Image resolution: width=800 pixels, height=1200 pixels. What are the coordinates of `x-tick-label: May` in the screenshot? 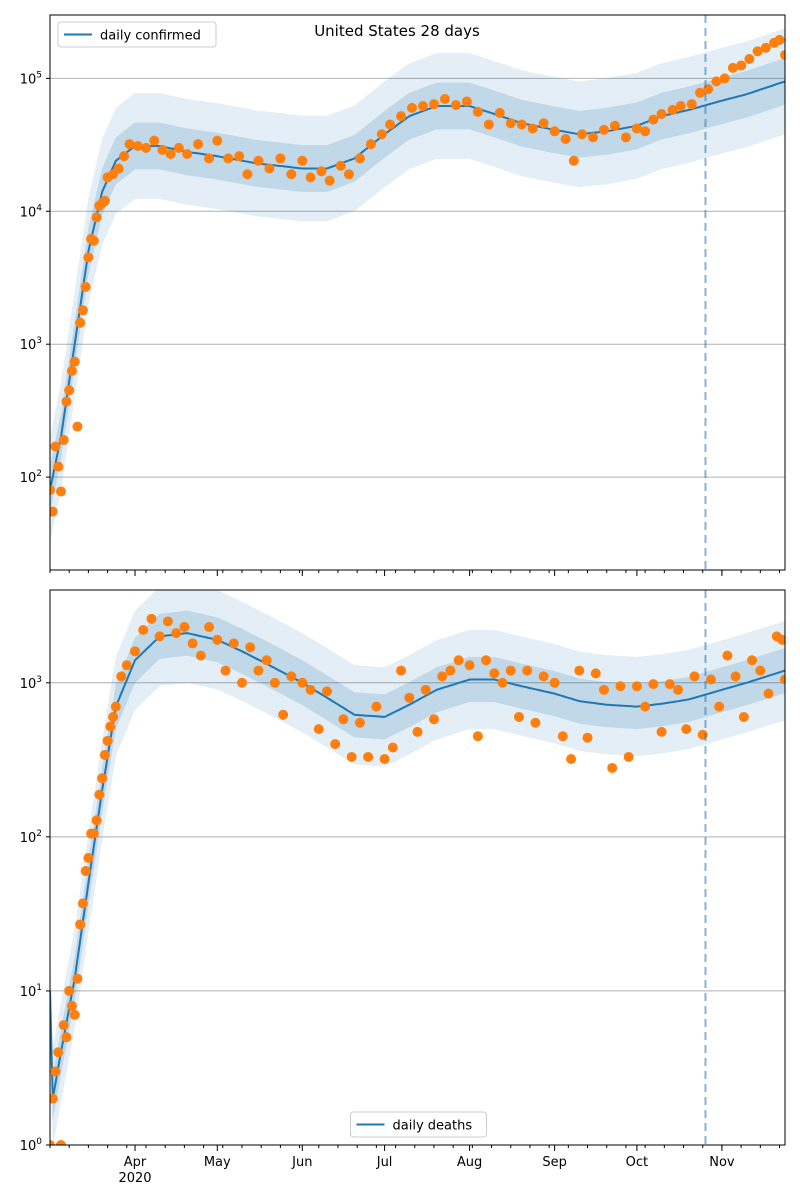 It's located at (217, 1162).